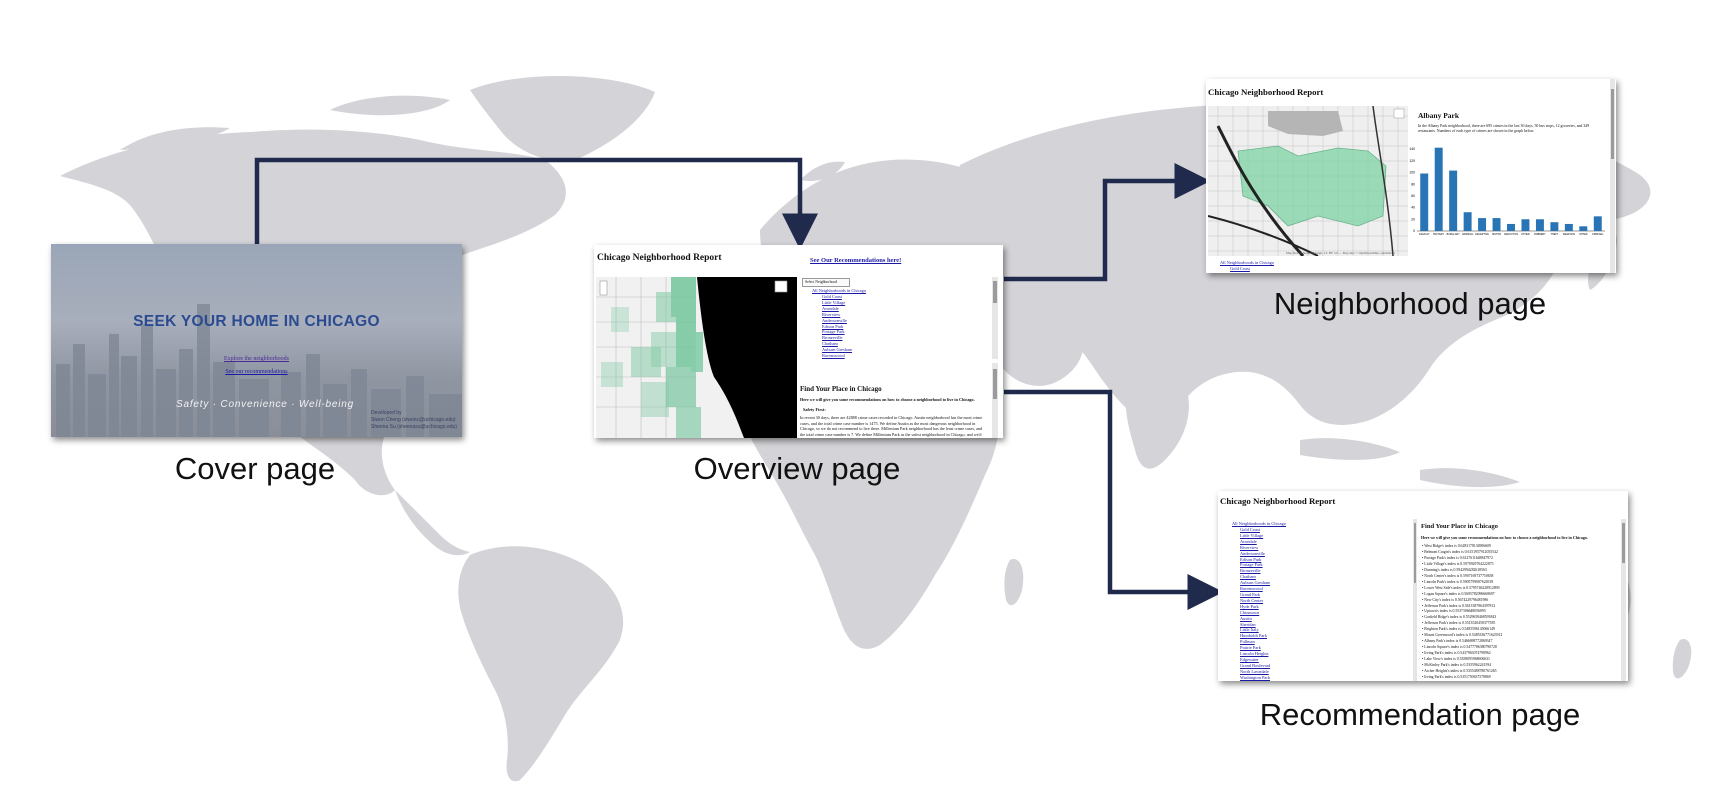 The height and width of the screenshot is (808, 1716). What do you see at coordinates (1438, 234) in the screenshot?
I see `x-tick-label: BATTERY` at bounding box center [1438, 234].